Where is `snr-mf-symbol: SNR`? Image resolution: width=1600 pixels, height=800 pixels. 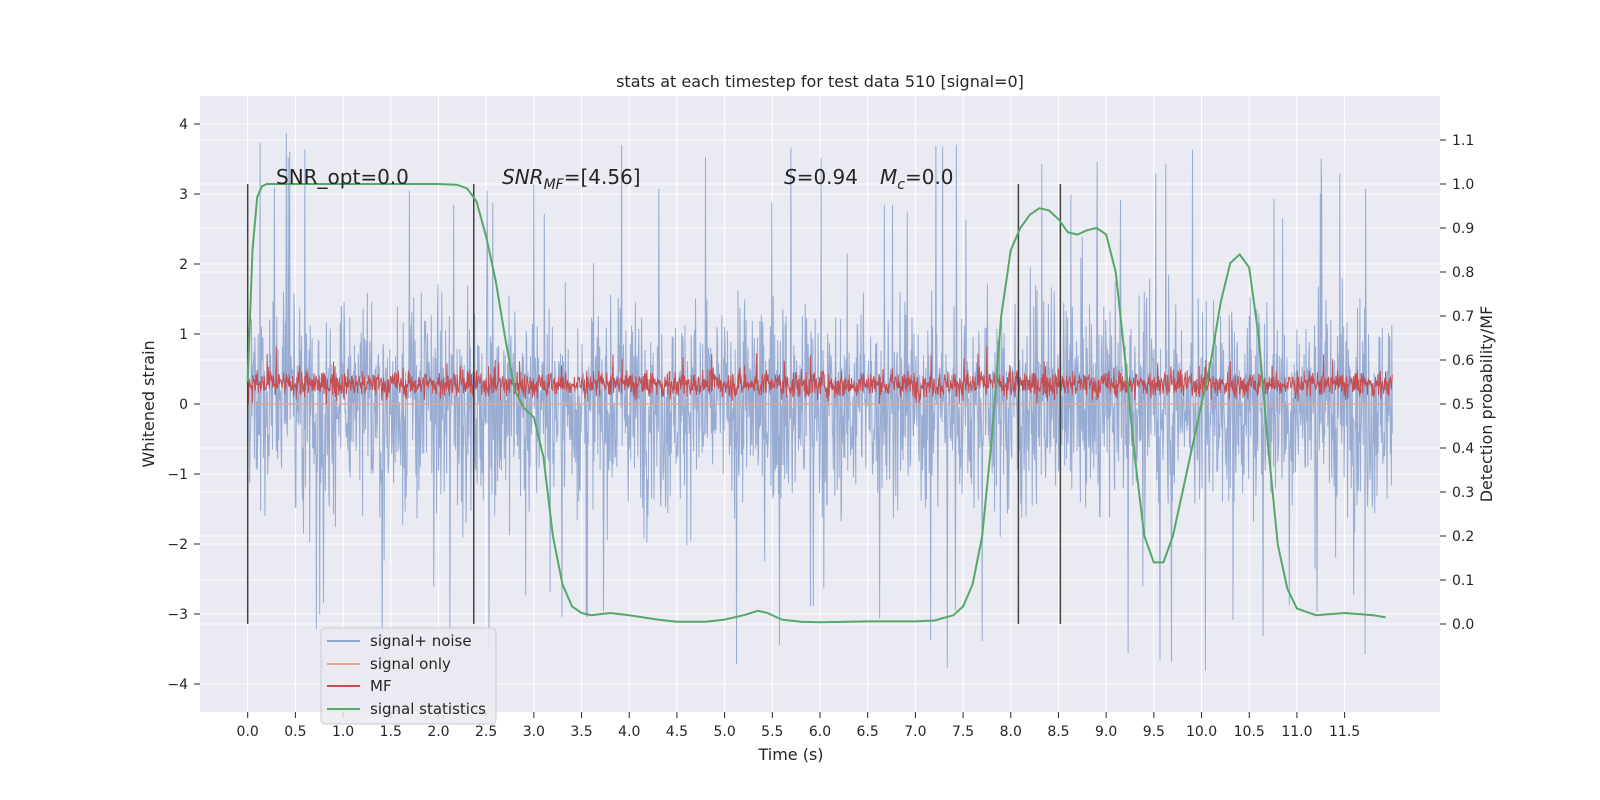 snr-mf-symbol: SNR is located at coordinates (523, 177).